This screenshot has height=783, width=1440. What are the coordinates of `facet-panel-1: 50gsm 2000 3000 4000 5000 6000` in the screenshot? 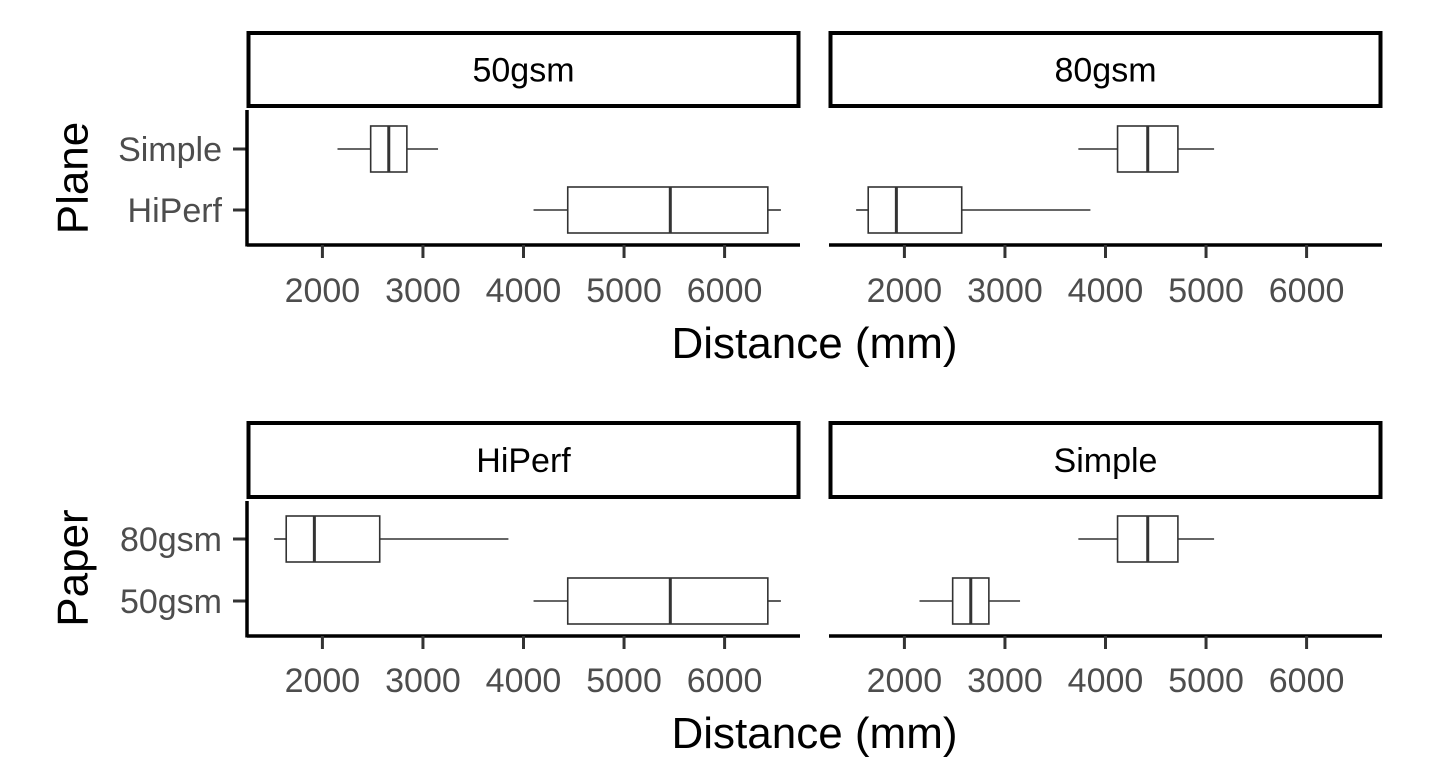 It's located at (523, 170).